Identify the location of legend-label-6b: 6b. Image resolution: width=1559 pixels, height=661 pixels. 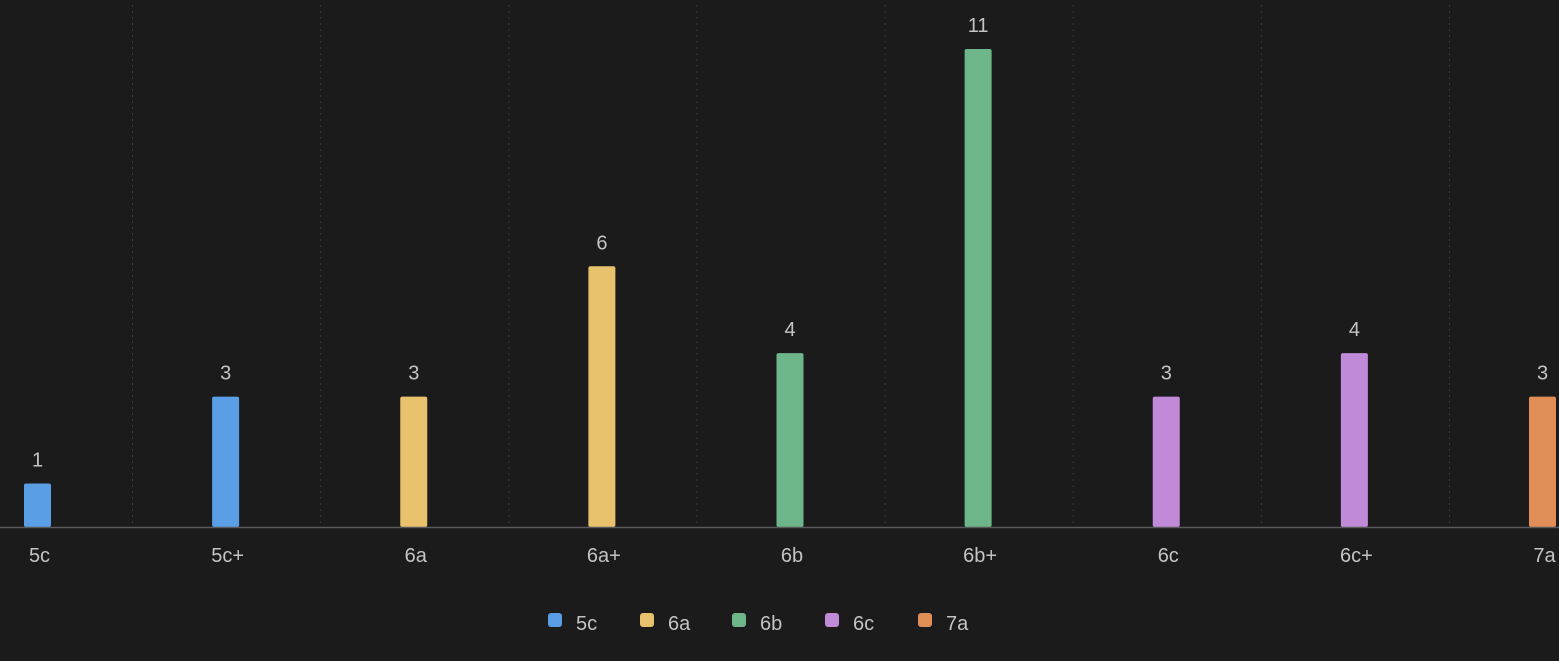
(771, 624).